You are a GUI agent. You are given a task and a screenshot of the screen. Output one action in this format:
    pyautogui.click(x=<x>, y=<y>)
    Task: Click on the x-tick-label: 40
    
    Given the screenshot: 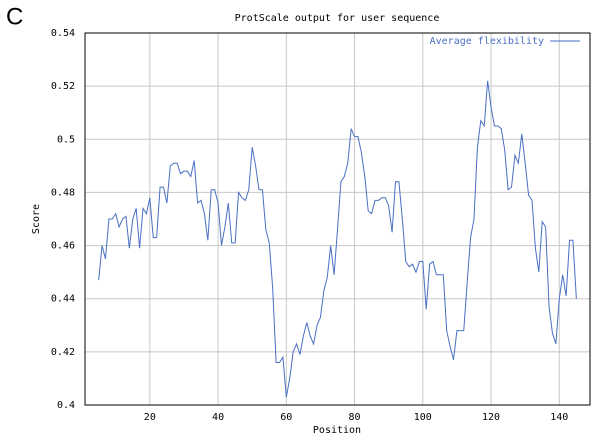 What is the action you would take?
    pyautogui.click(x=218, y=417)
    